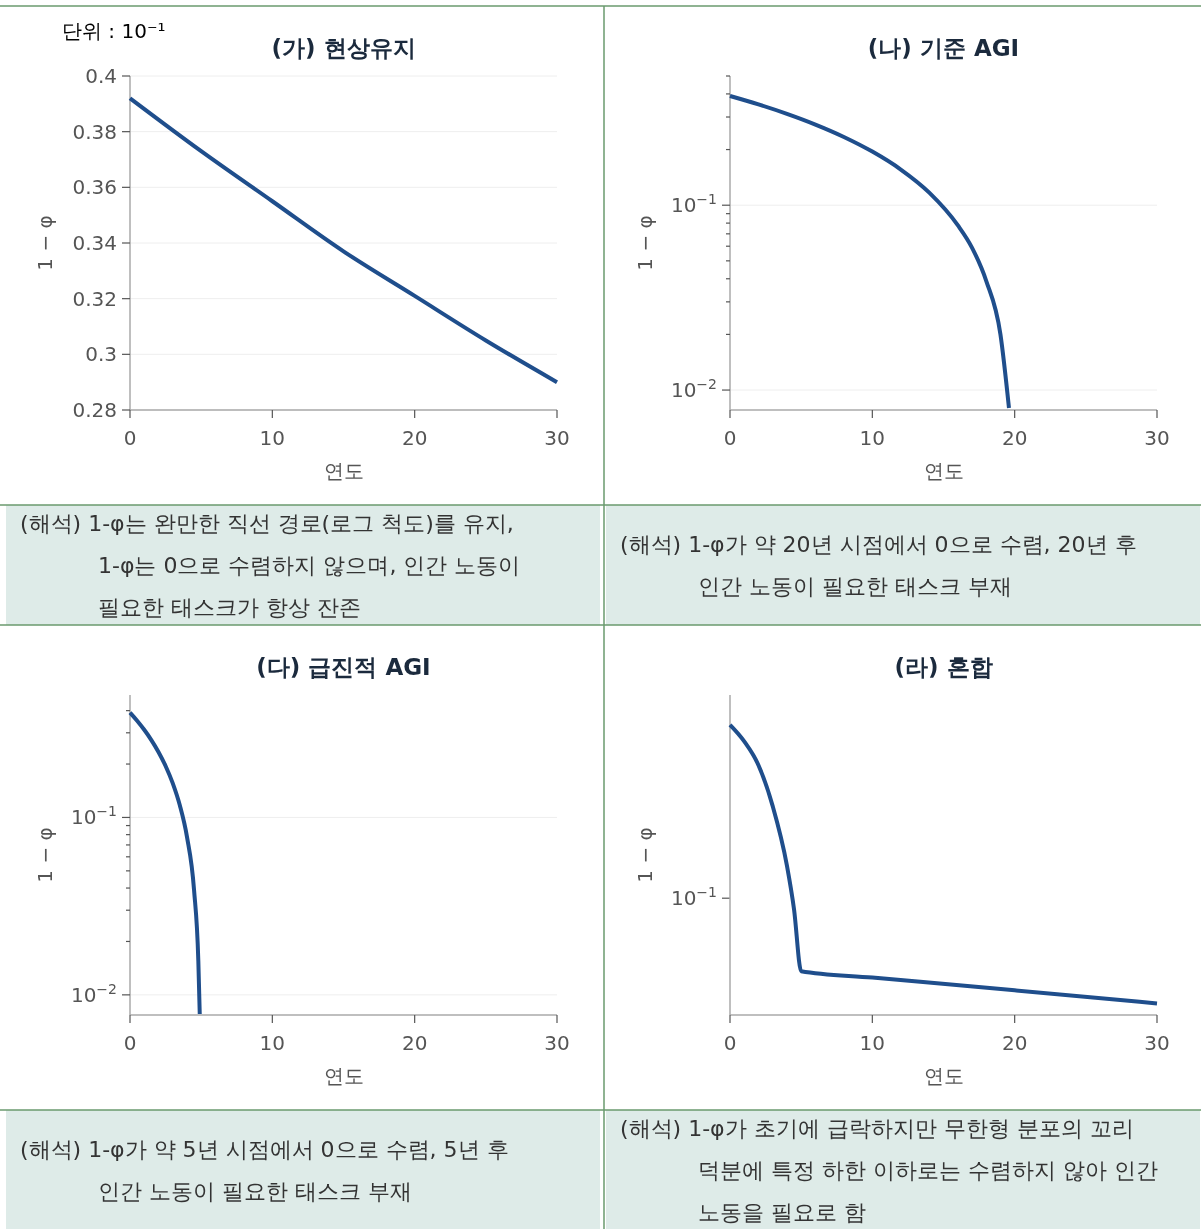 The height and width of the screenshot is (1229, 1201). I want to click on chart-title: (나) 기준 AGI, so click(943, 48).